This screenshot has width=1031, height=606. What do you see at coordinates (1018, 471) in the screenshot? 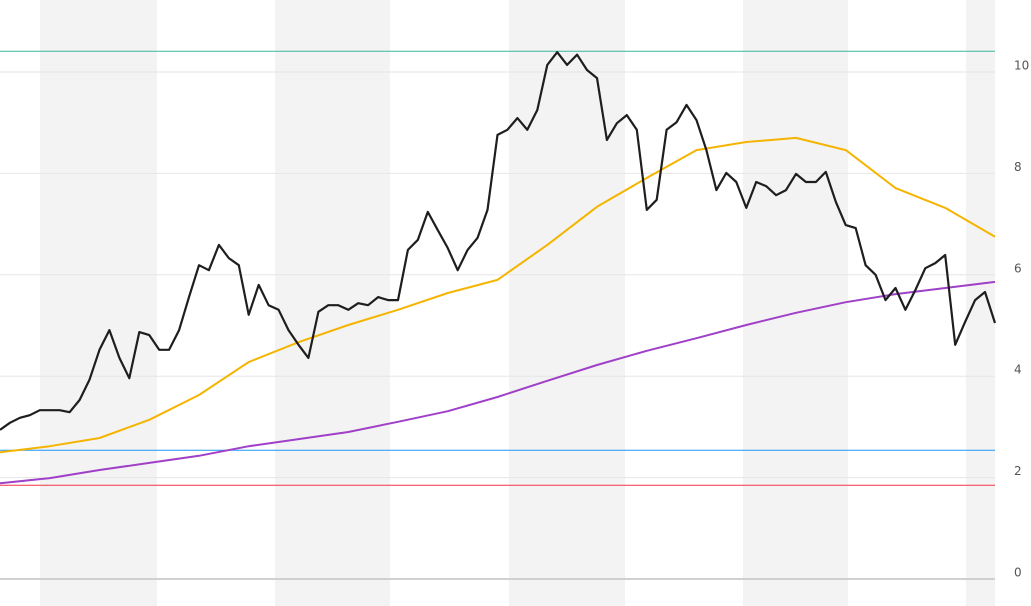
I see `y-tick-label: 2` at bounding box center [1018, 471].